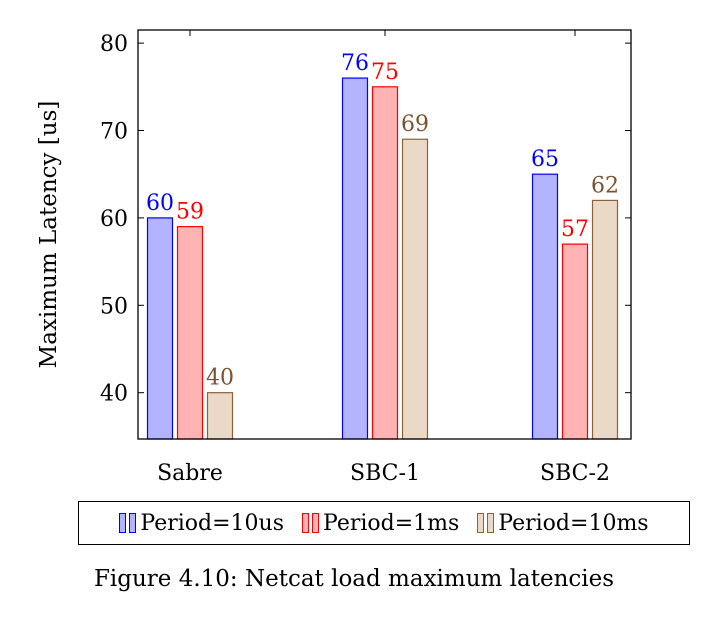 This screenshot has height=620, width=708. I want to click on x-tick-label: SBC-1, so click(385, 473).